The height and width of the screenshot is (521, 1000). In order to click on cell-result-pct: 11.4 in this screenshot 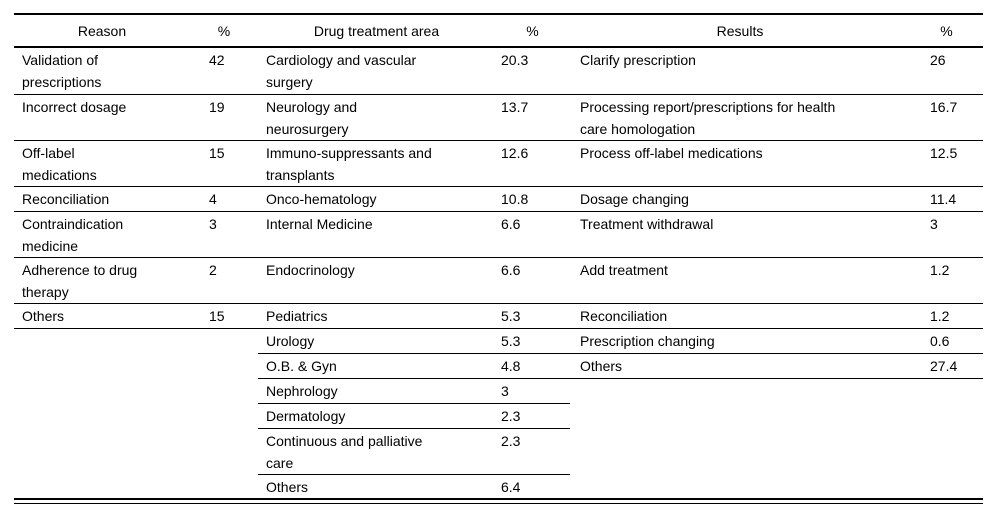, I will do `click(946, 199)`.